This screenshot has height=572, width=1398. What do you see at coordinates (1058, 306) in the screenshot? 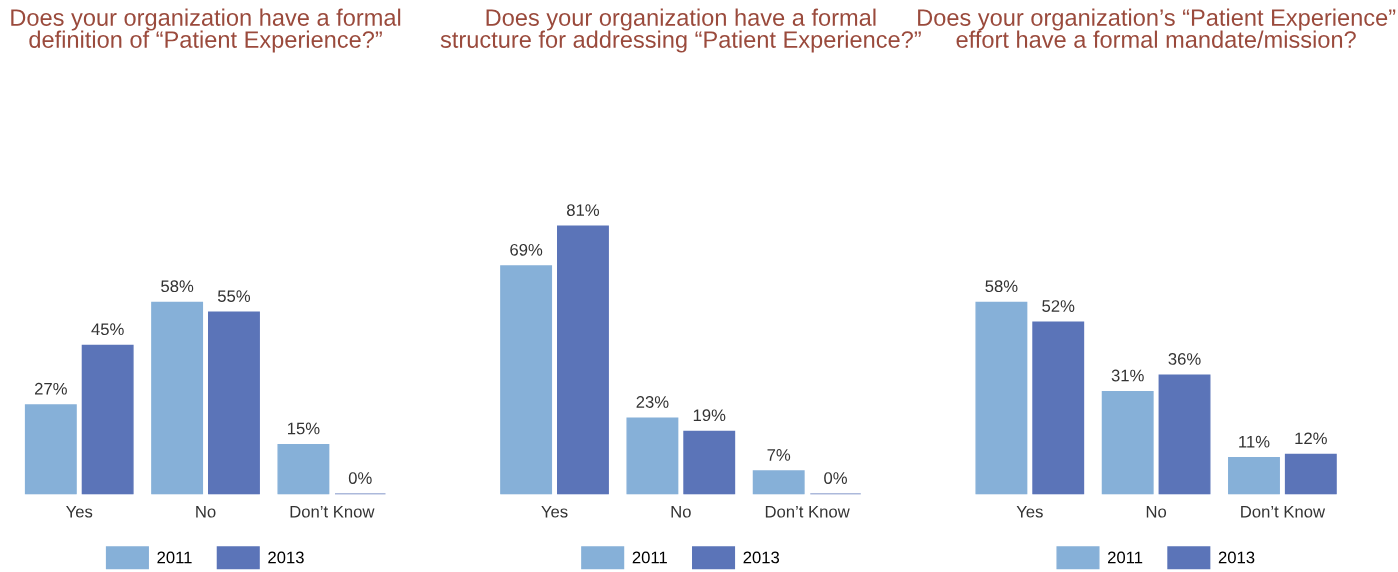
I see `data-label: 52%` at bounding box center [1058, 306].